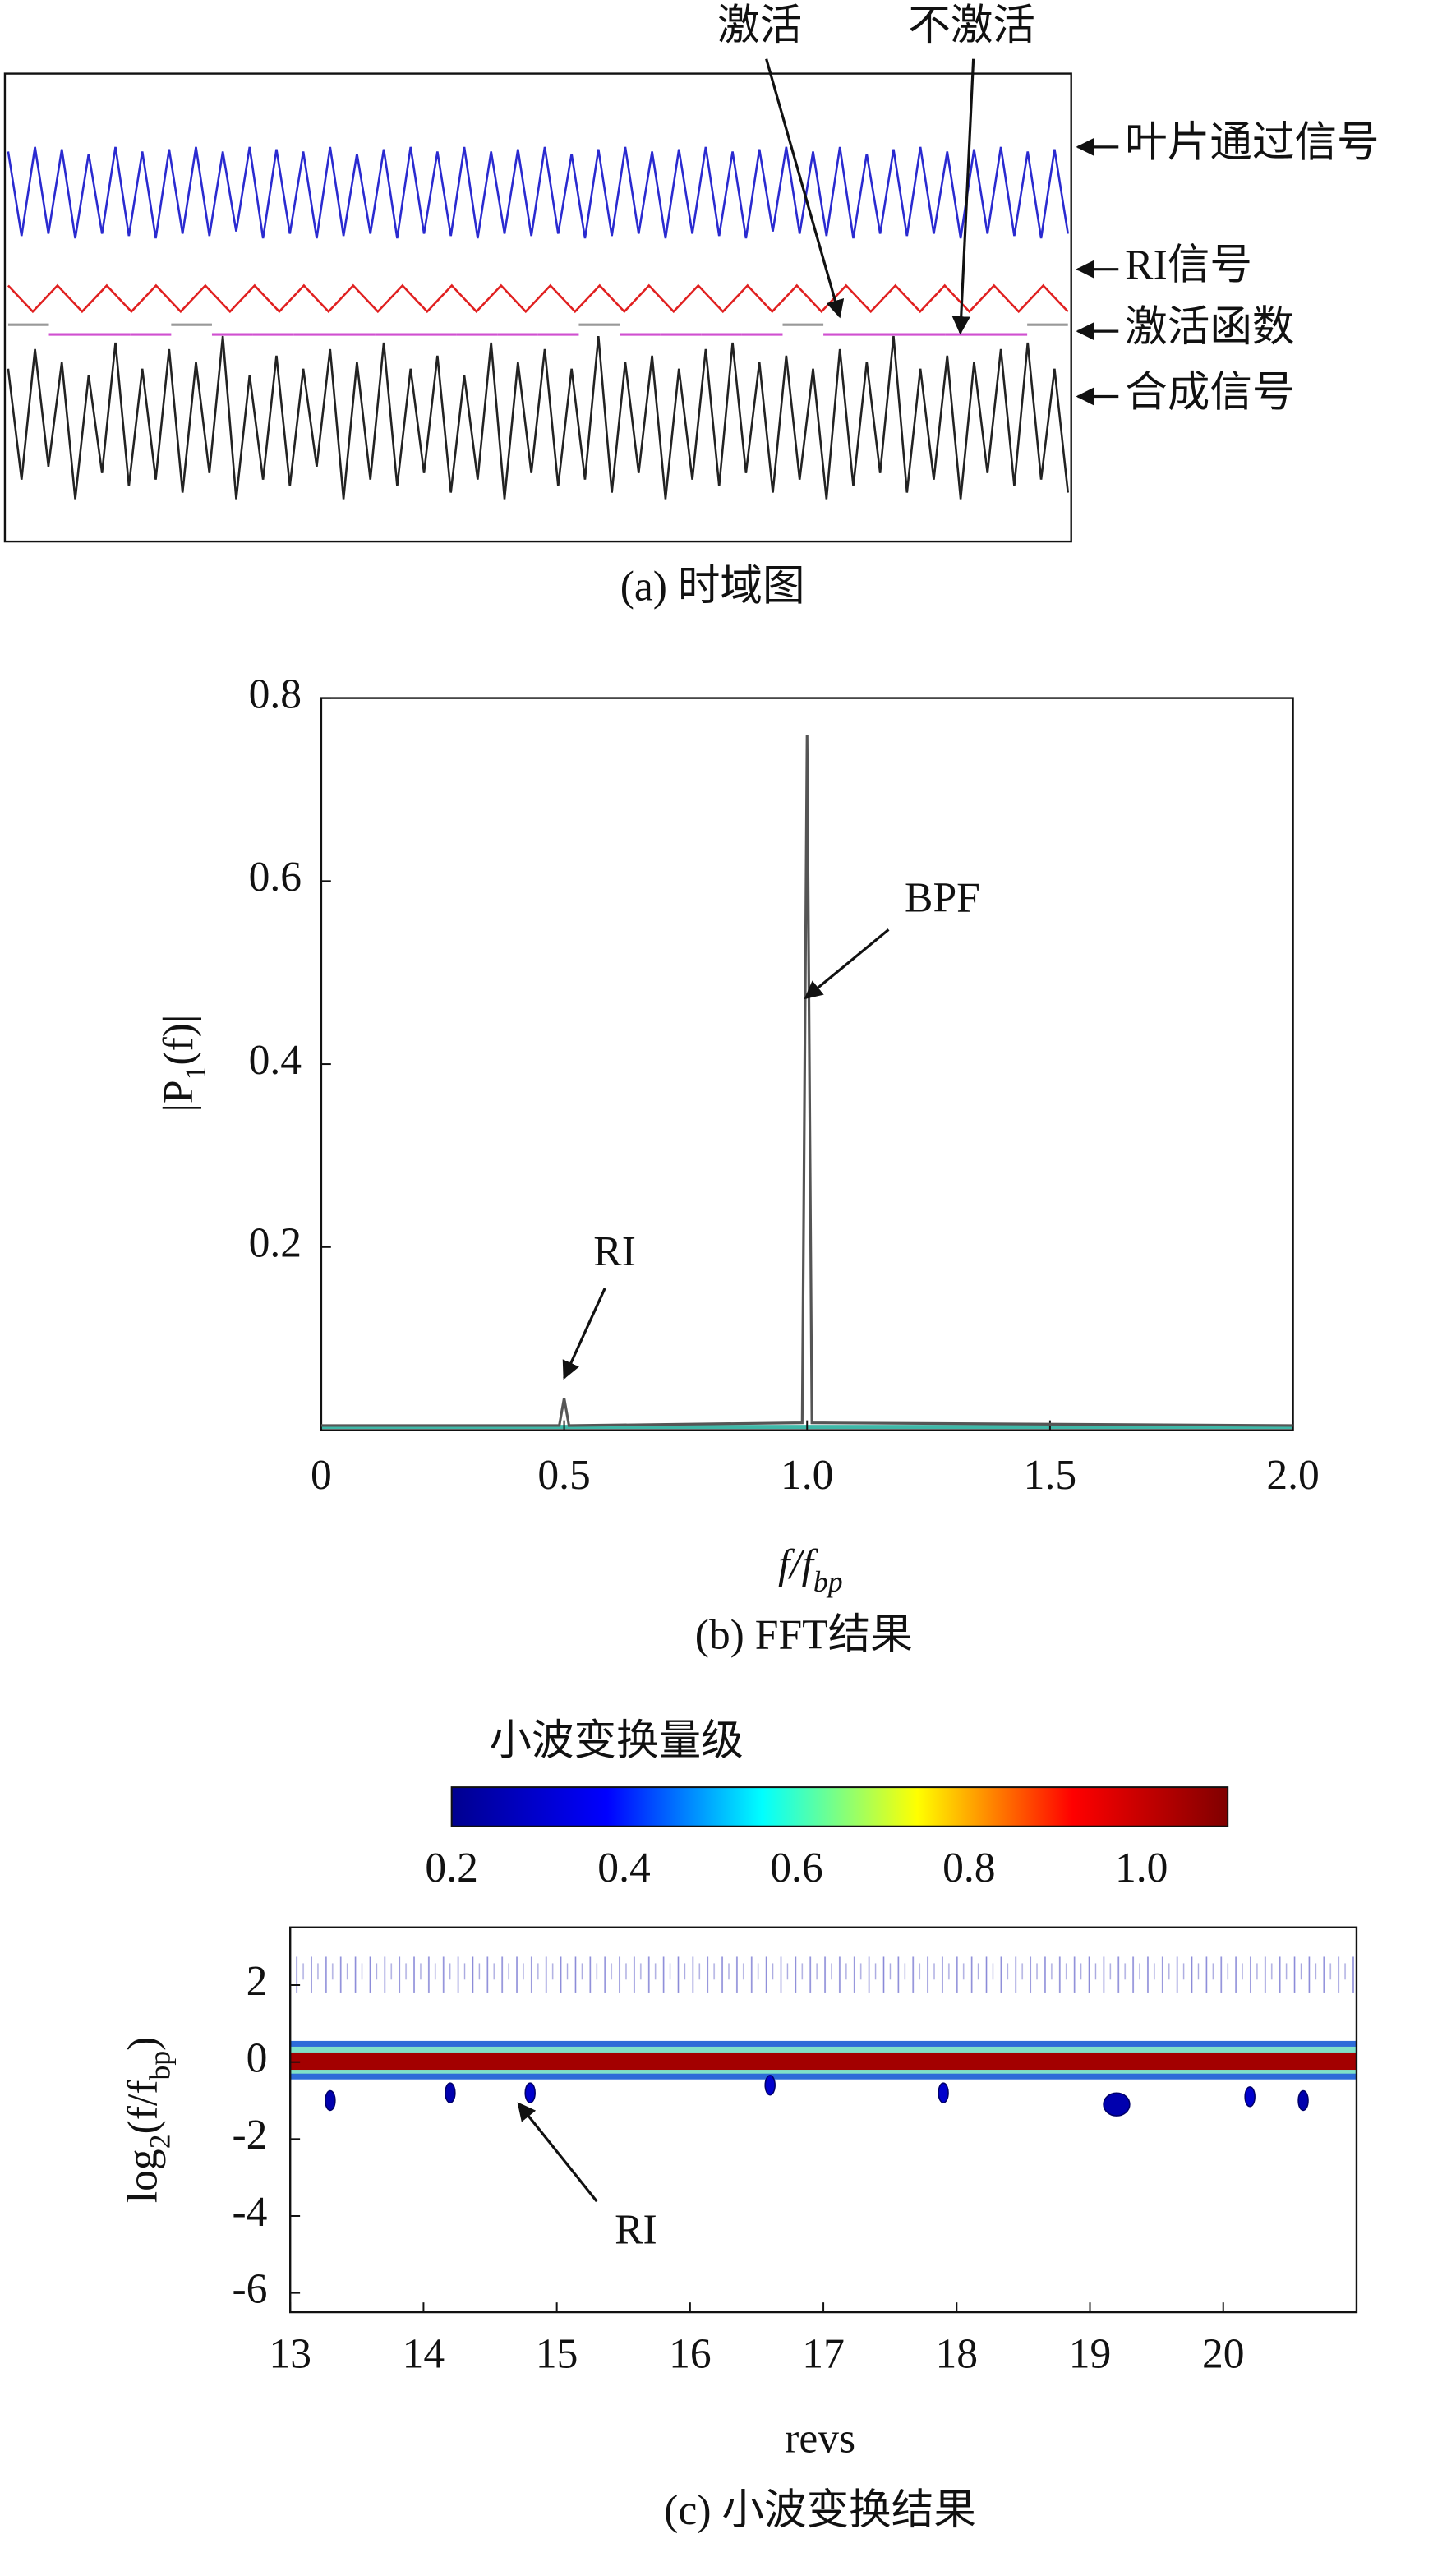 This screenshot has width=1456, height=2557. What do you see at coordinates (290, 2353) in the screenshot?
I see `x-tick-label: 13` at bounding box center [290, 2353].